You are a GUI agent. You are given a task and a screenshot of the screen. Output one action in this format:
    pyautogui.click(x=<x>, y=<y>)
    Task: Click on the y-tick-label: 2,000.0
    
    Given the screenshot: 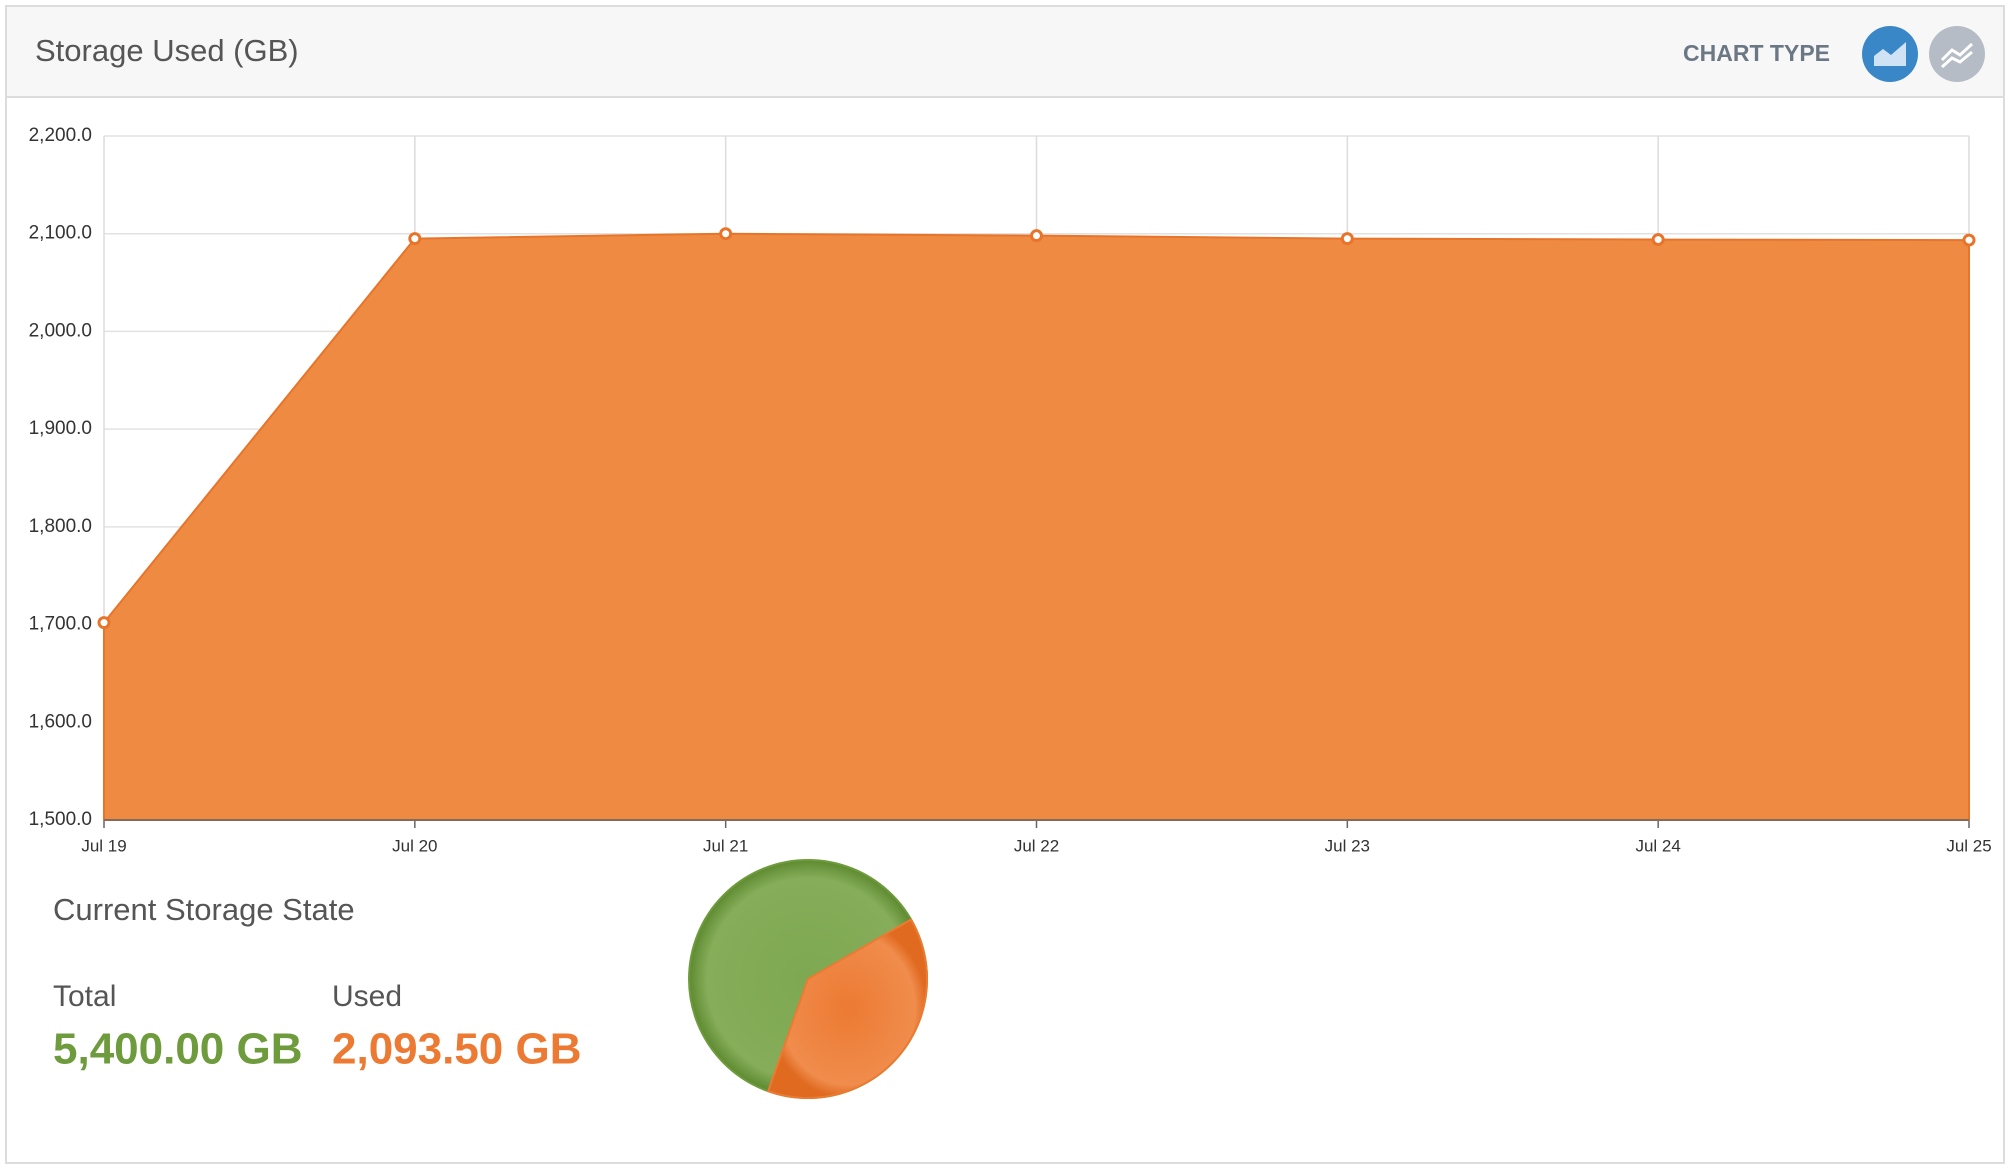 What is the action you would take?
    pyautogui.click(x=60, y=330)
    